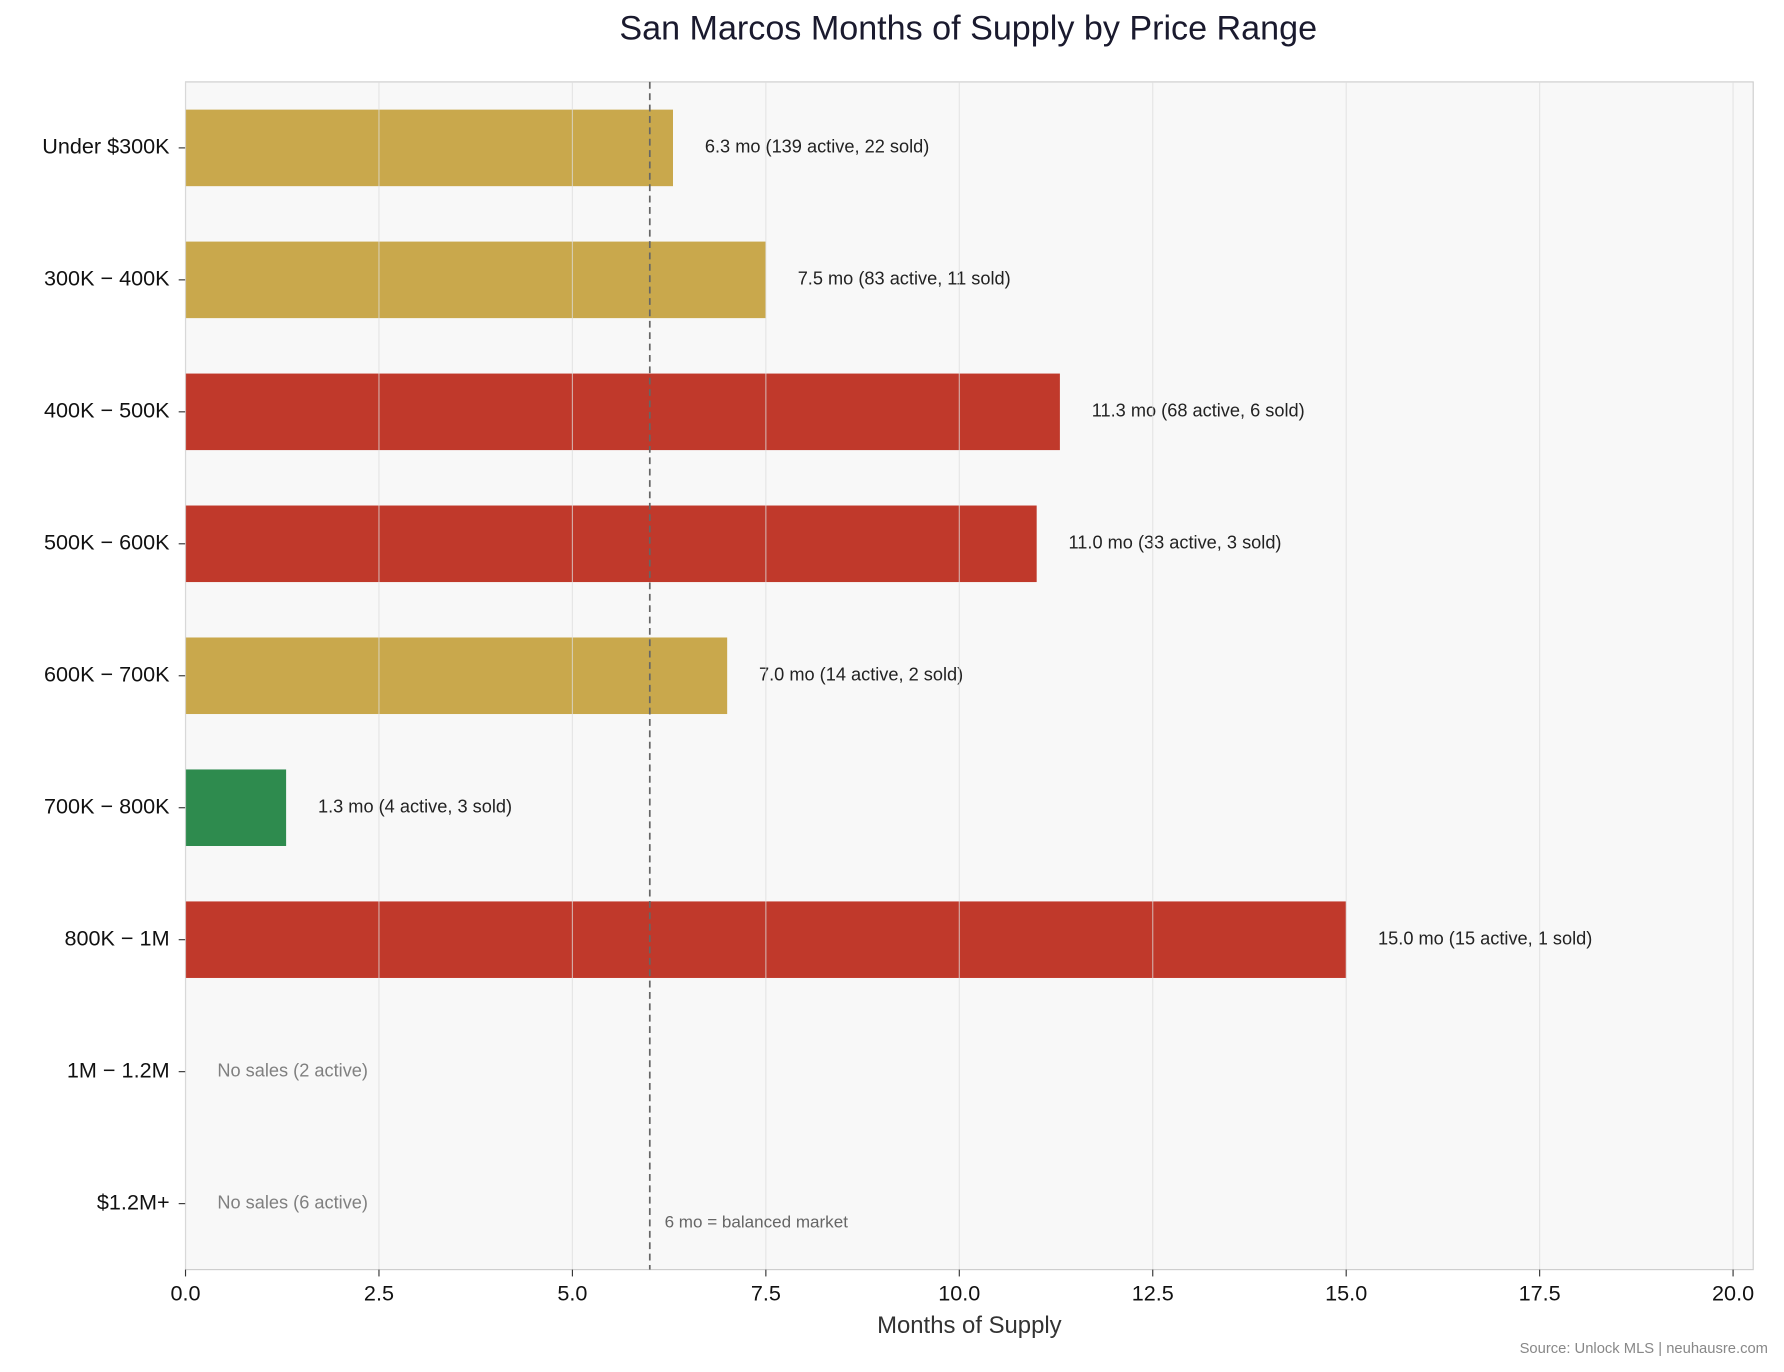  What do you see at coordinates (1644, 1349) in the screenshot?
I see `source-note: Source: Unlock MLS | neuhausre.com` at bounding box center [1644, 1349].